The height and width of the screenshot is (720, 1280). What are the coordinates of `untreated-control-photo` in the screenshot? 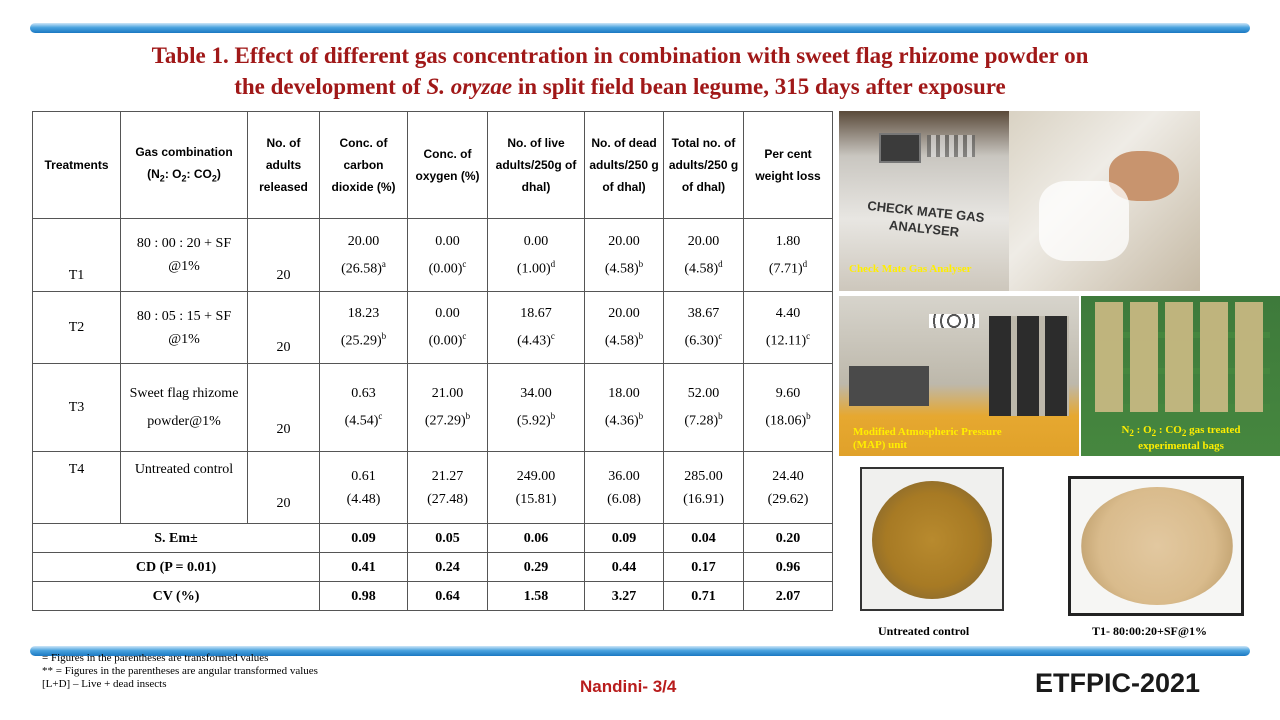 It's located at (932, 539).